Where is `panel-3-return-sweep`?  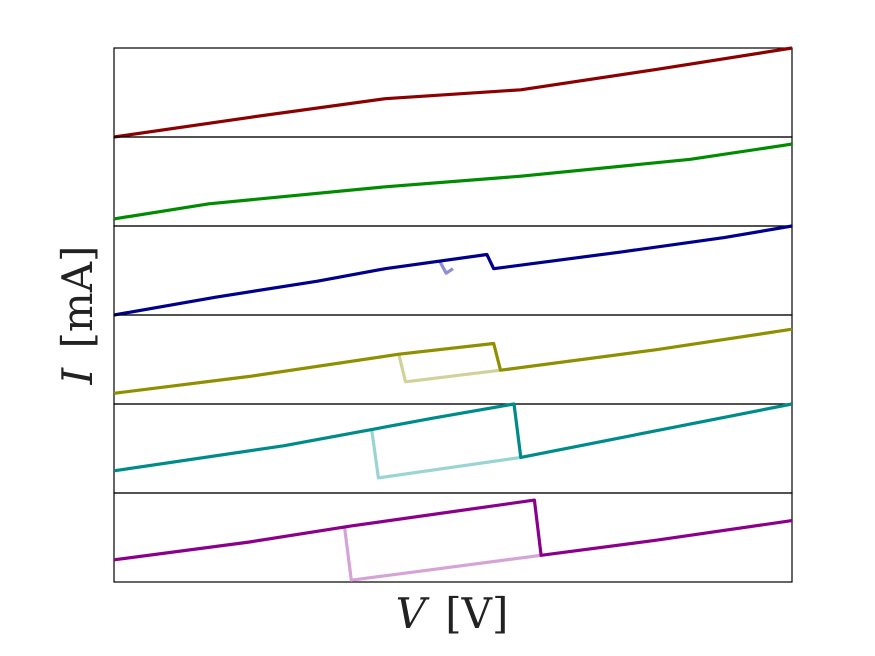 panel-3-return-sweep is located at coordinates (445, 267).